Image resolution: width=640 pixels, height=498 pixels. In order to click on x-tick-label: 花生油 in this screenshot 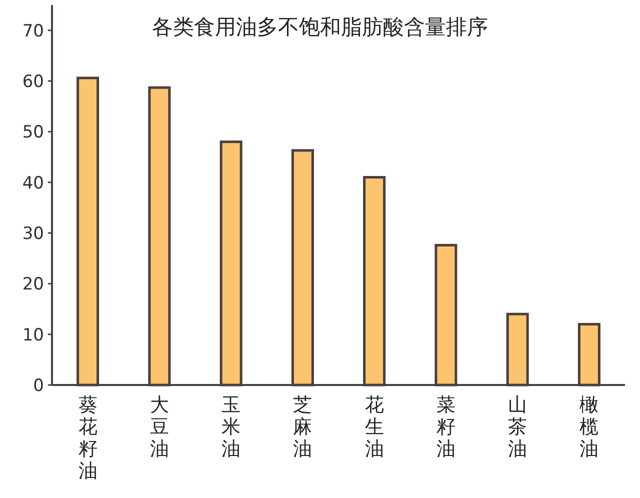, I will do `click(374, 427)`.